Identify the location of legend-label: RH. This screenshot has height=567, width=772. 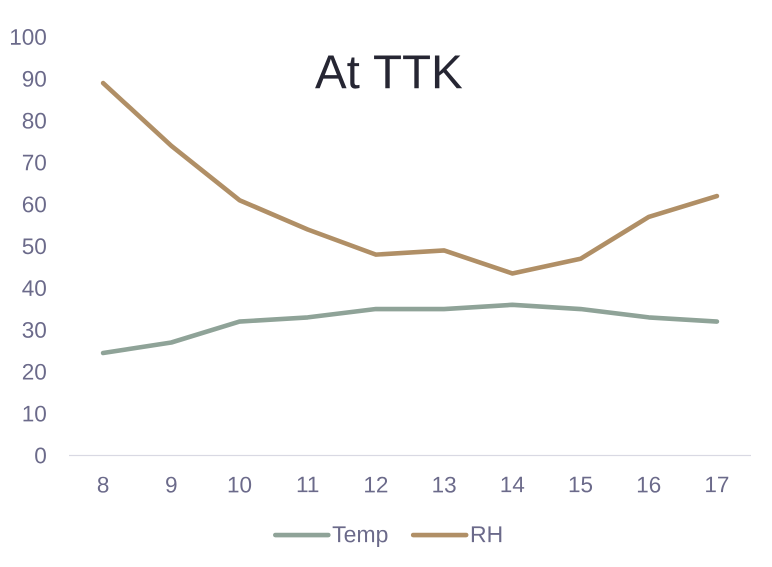
(487, 534).